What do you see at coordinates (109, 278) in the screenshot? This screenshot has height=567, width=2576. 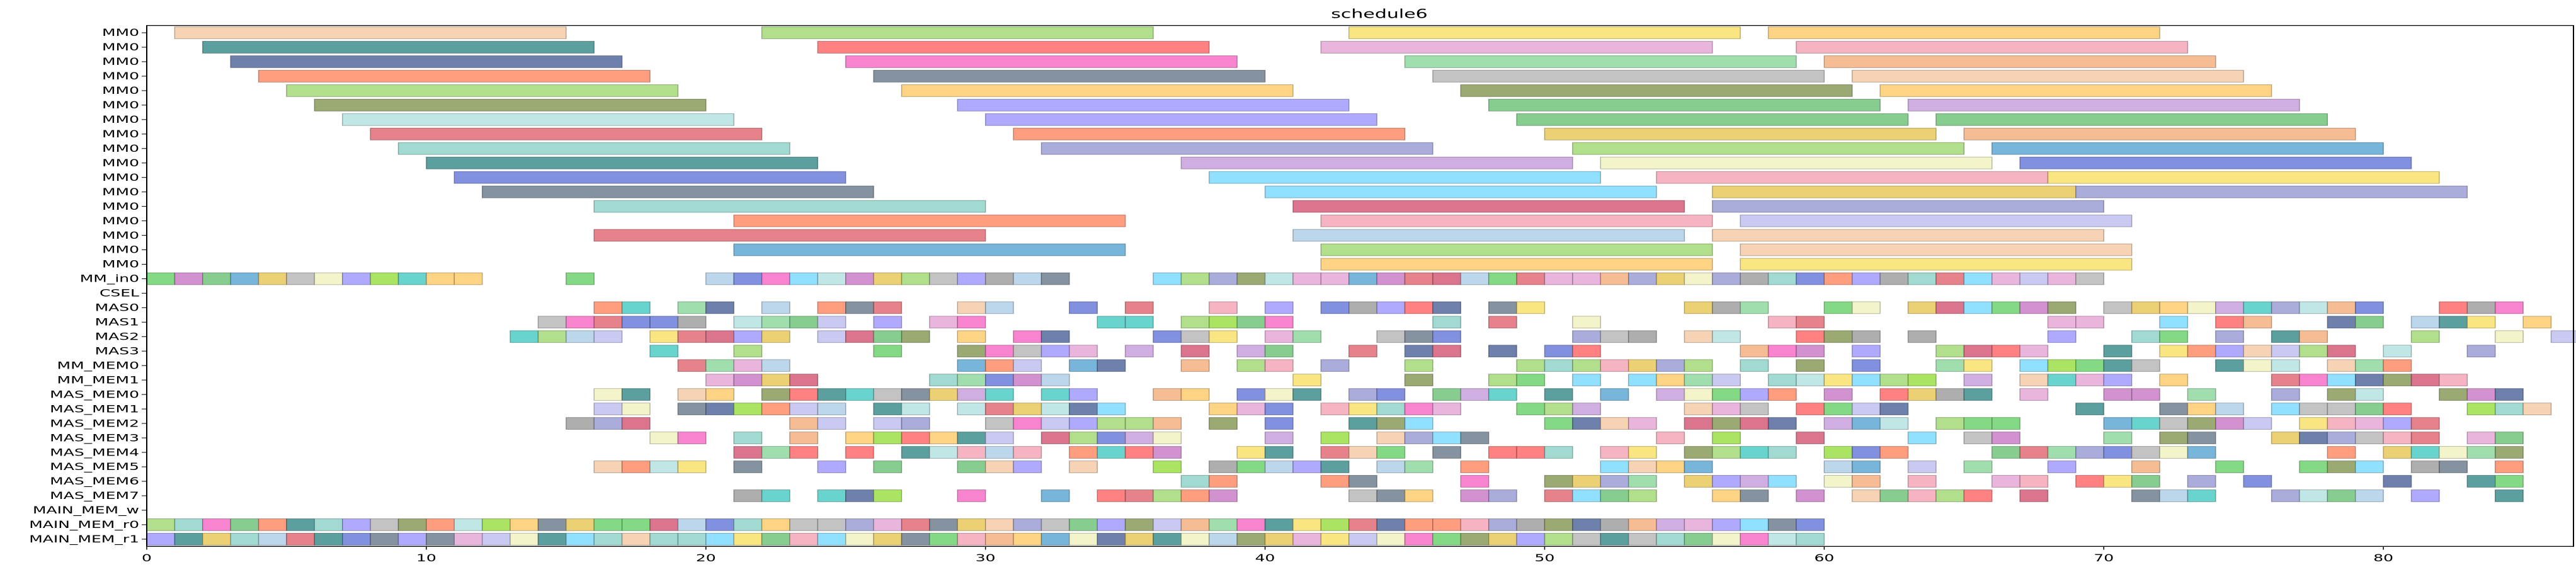 I see `y-tick-label: MM_in0` at bounding box center [109, 278].